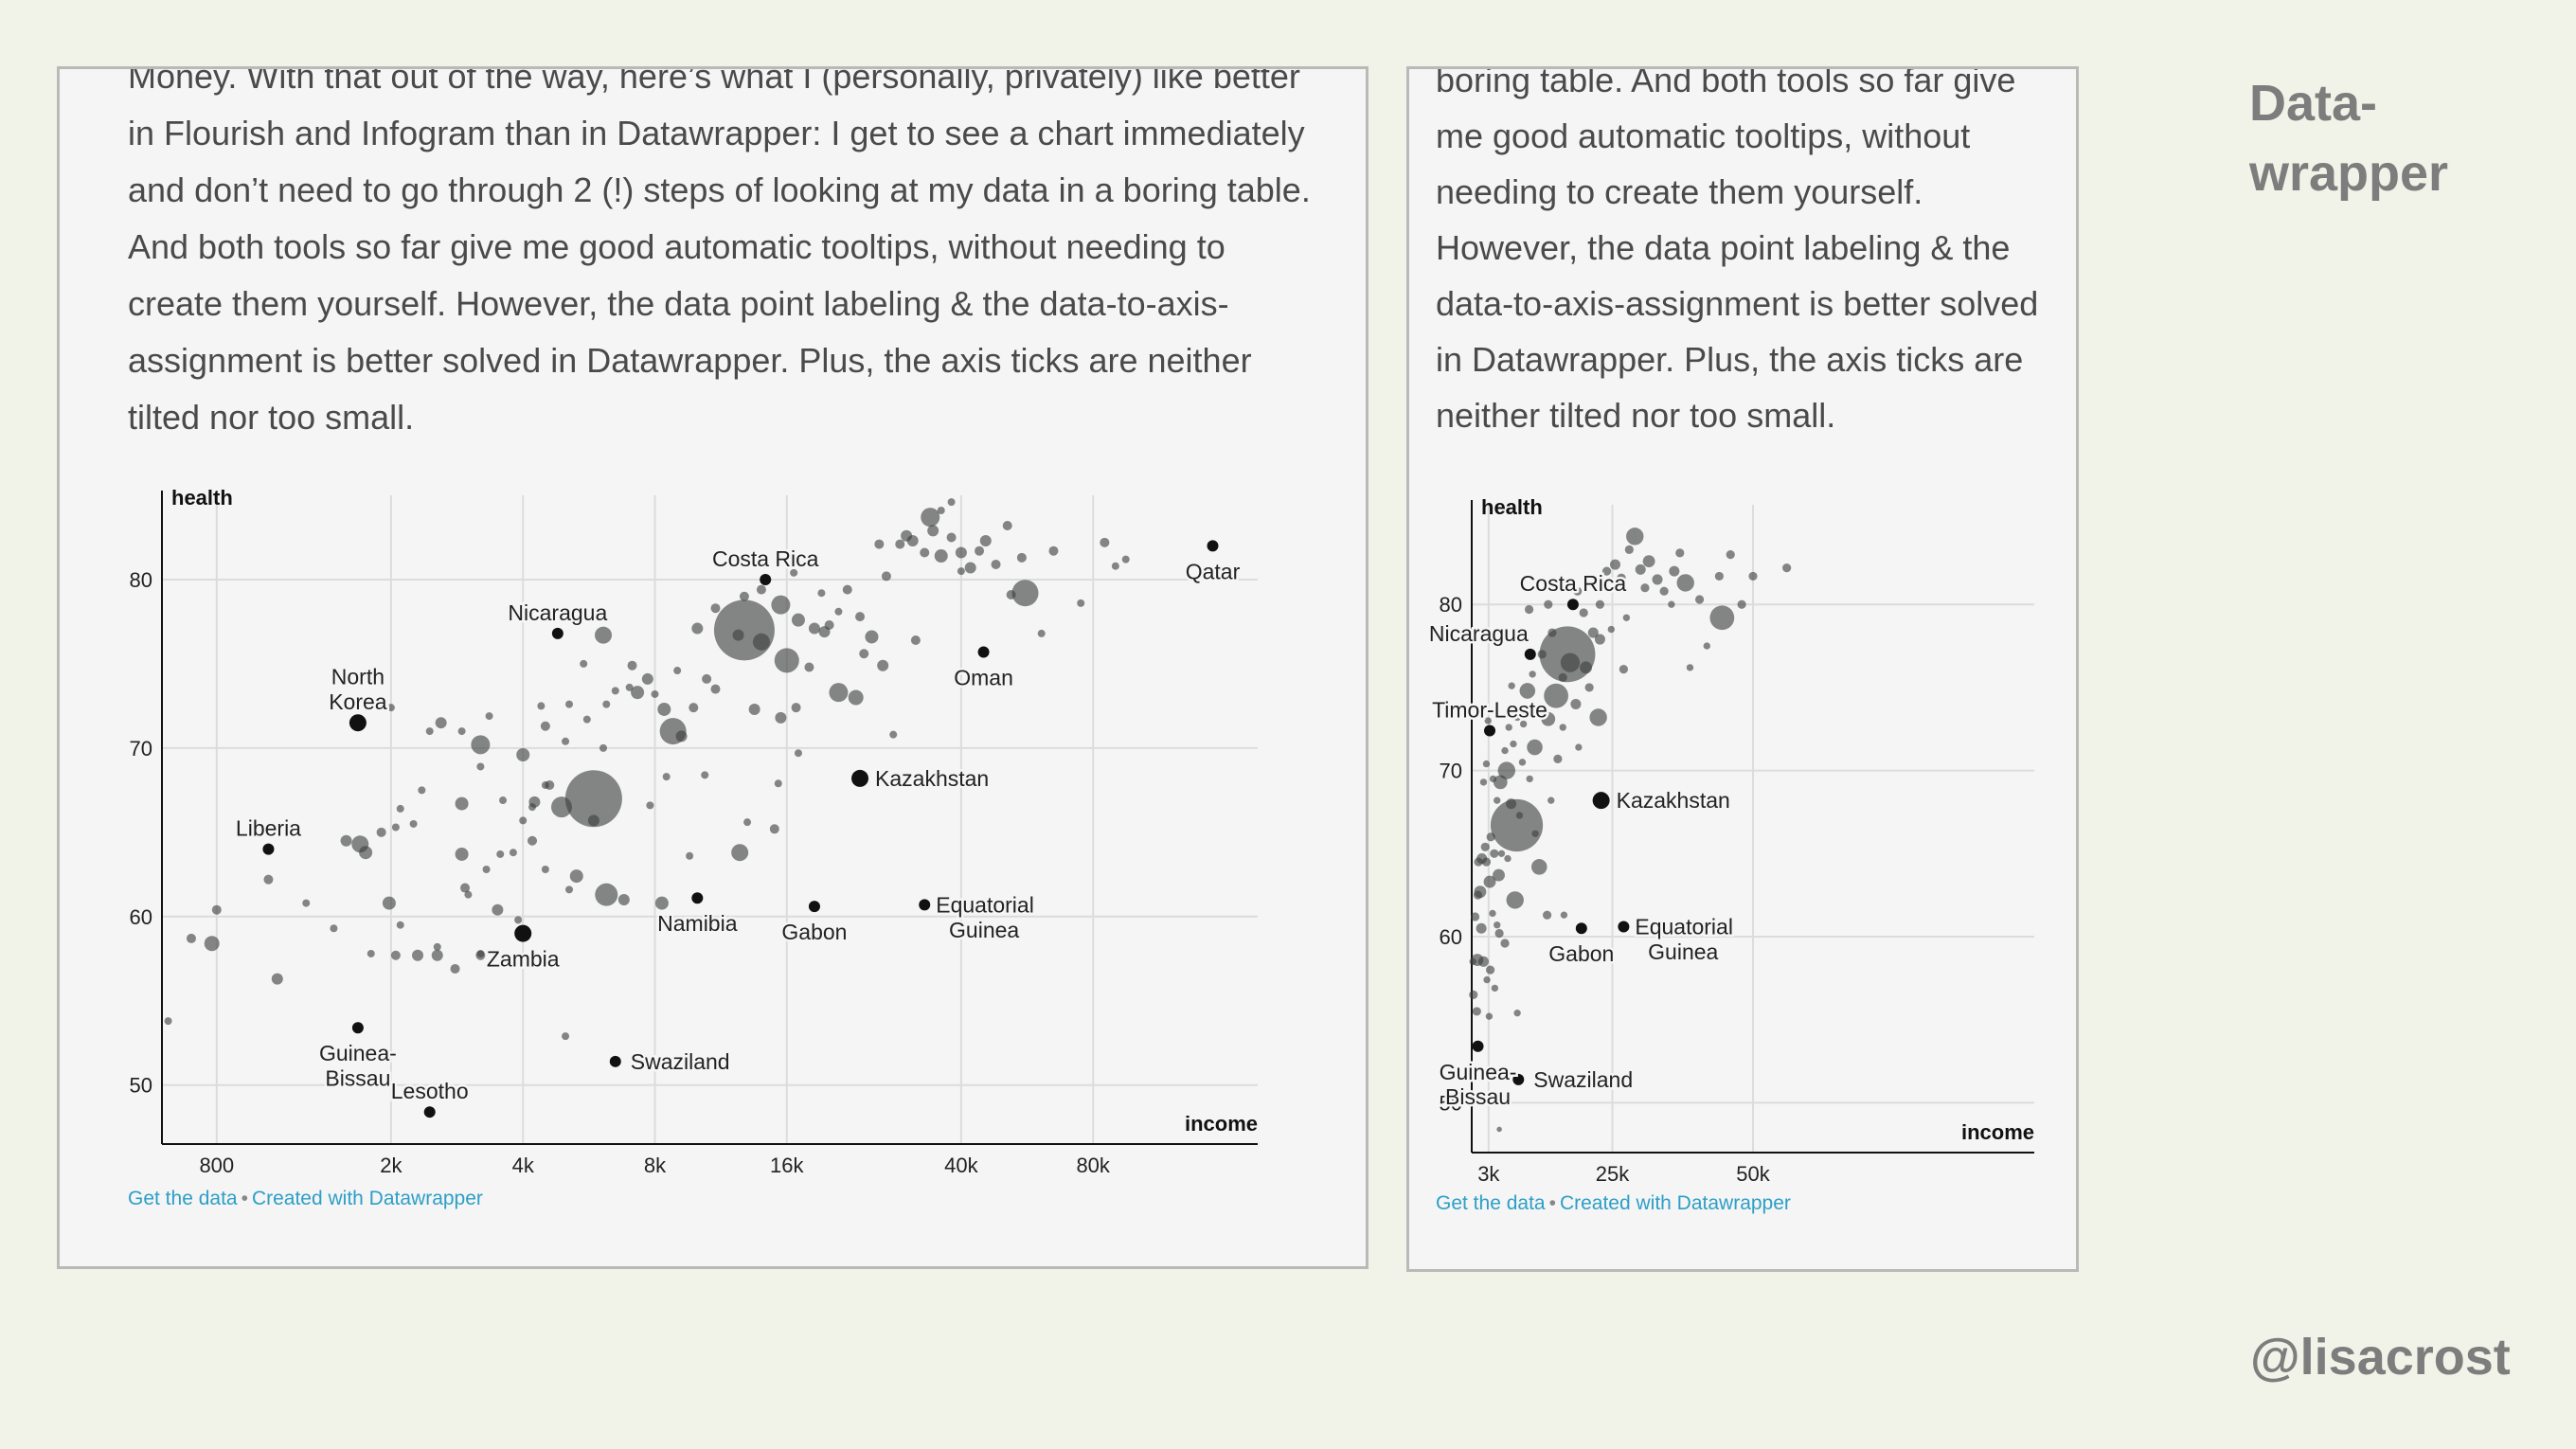  What do you see at coordinates (1478, 1072) in the screenshot?
I see `label-guinea-bissau: Guinea-` at bounding box center [1478, 1072].